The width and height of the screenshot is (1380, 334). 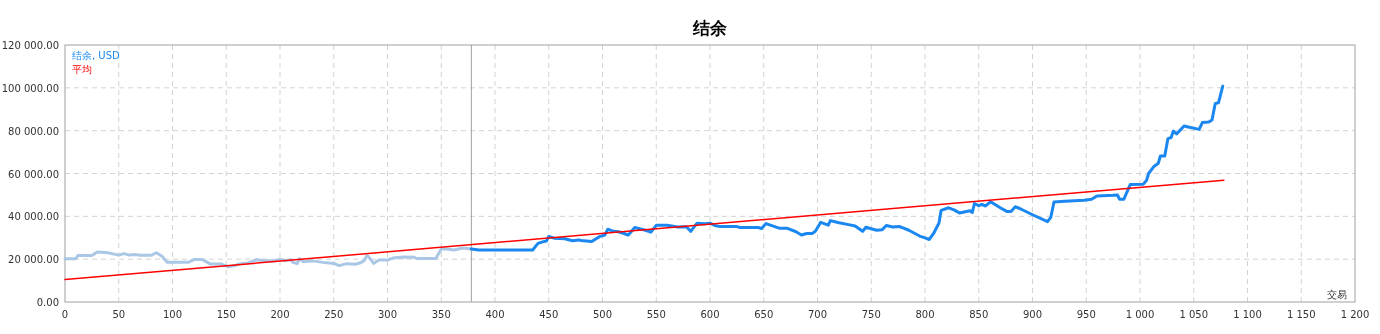 I want to click on x-tick-label: 200, so click(x=280, y=314).